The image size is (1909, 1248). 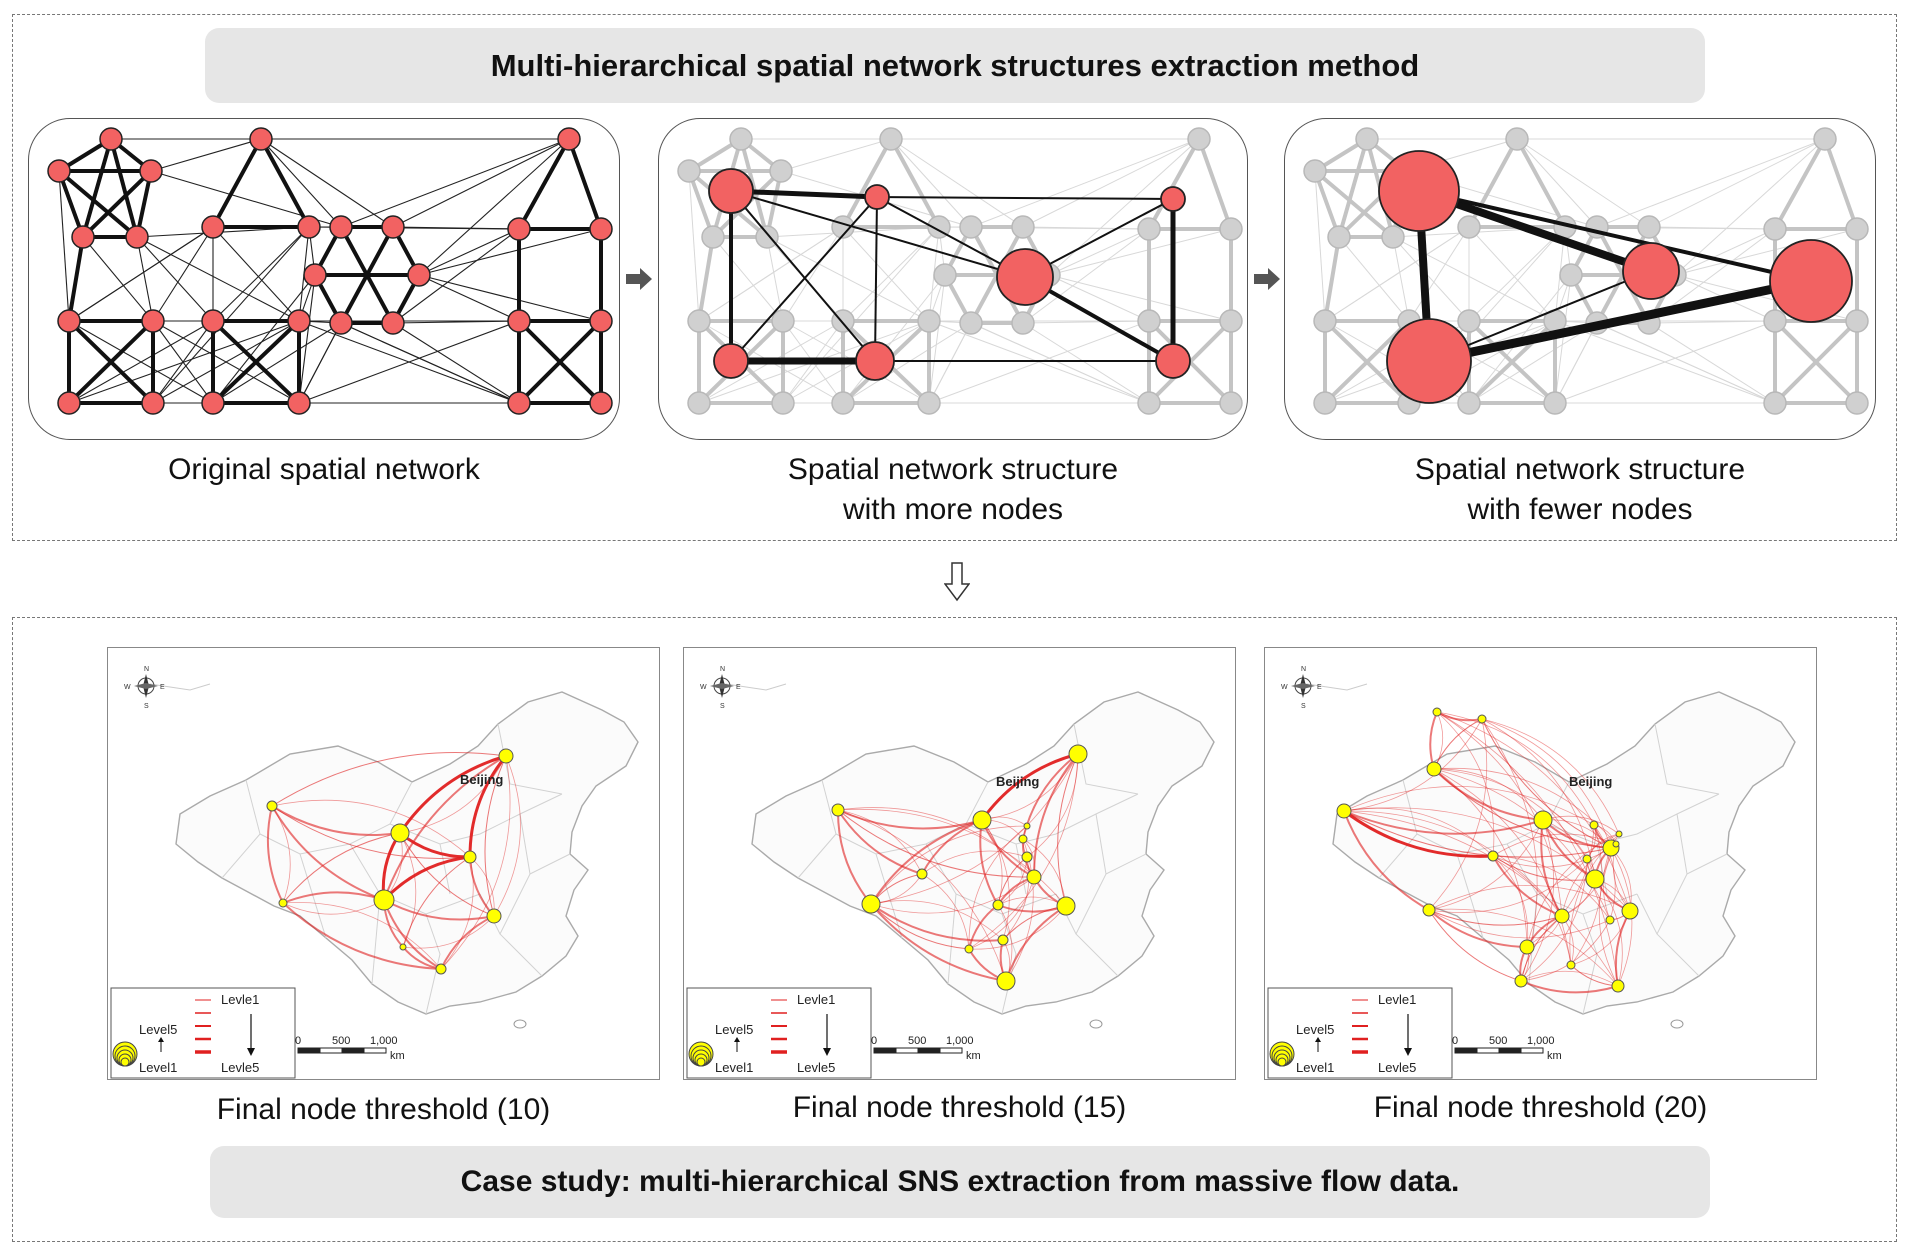 What do you see at coordinates (240, 999) in the screenshot?
I see `legend-edge-top: Levle1` at bounding box center [240, 999].